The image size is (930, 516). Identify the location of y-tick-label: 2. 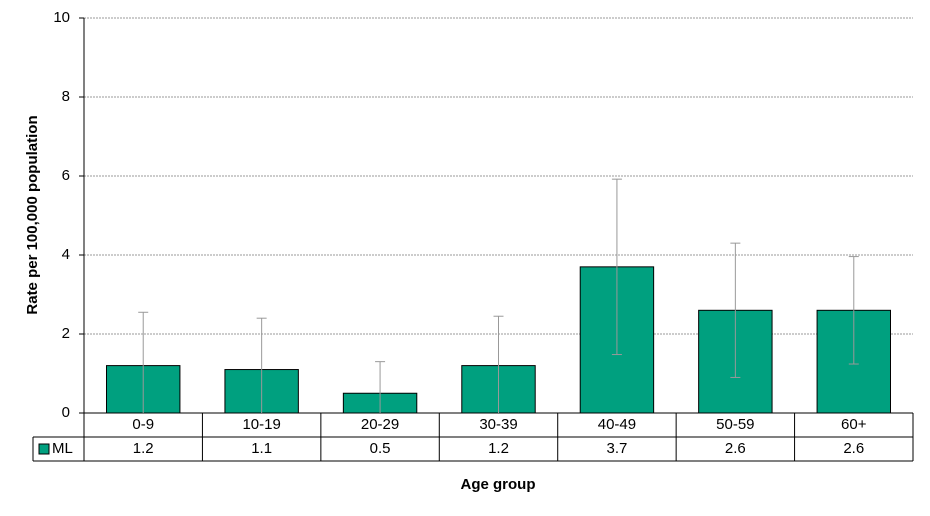
(66, 333).